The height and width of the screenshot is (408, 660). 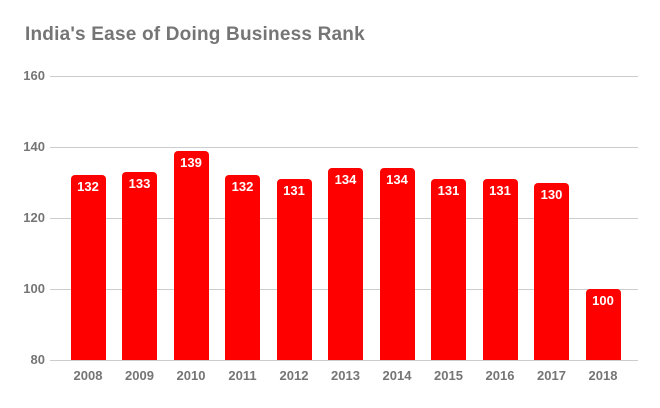 I want to click on y-axis-tick-label: 160, so click(x=34, y=75).